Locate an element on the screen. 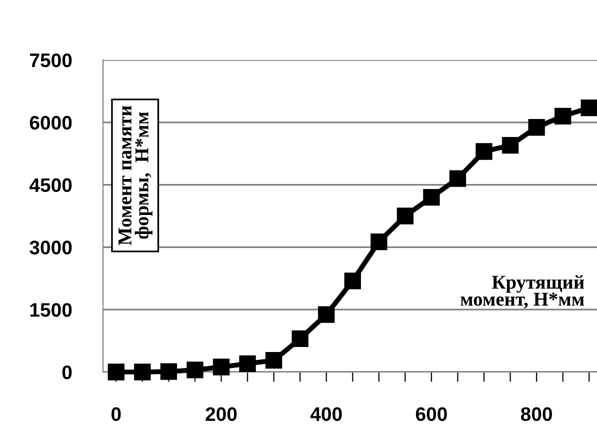 Image resolution: width=597 pixels, height=432 pixels. x-tick-label: 400 is located at coordinates (326, 414).